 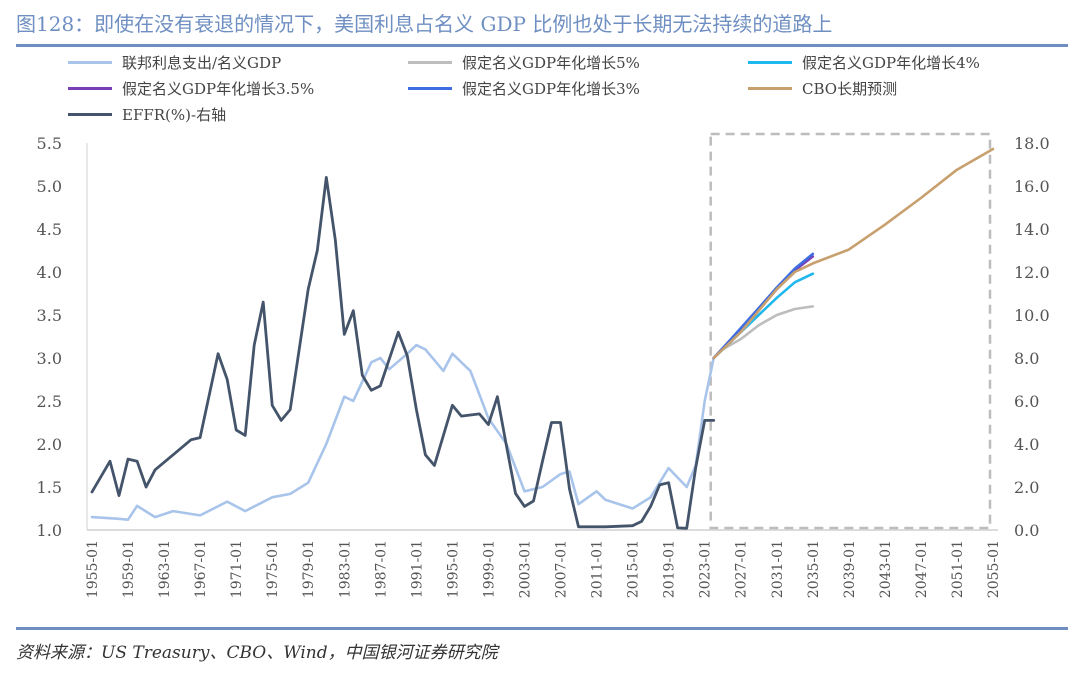 What do you see at coordinates (218, 89) in the screenshot?
I see `legend-label: 假定名义GDP年化增长3.5%` at bounding box center [218, 89].